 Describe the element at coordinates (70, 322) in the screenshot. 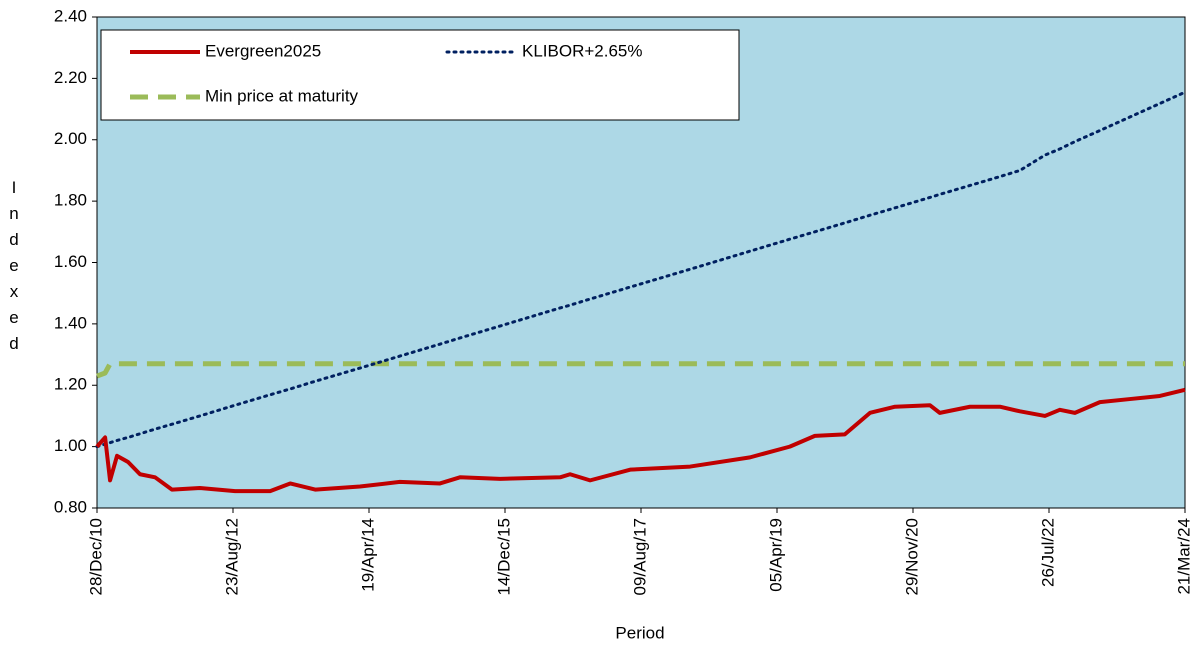

I see `y-tick-label: 1.40` at that location.